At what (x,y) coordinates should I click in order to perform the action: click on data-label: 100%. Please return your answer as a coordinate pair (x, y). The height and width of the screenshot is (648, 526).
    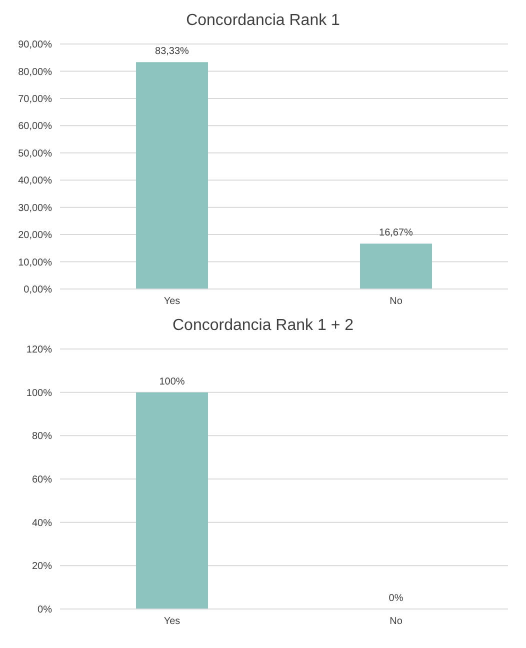
    Looking at the image, I should click on (172, 382).